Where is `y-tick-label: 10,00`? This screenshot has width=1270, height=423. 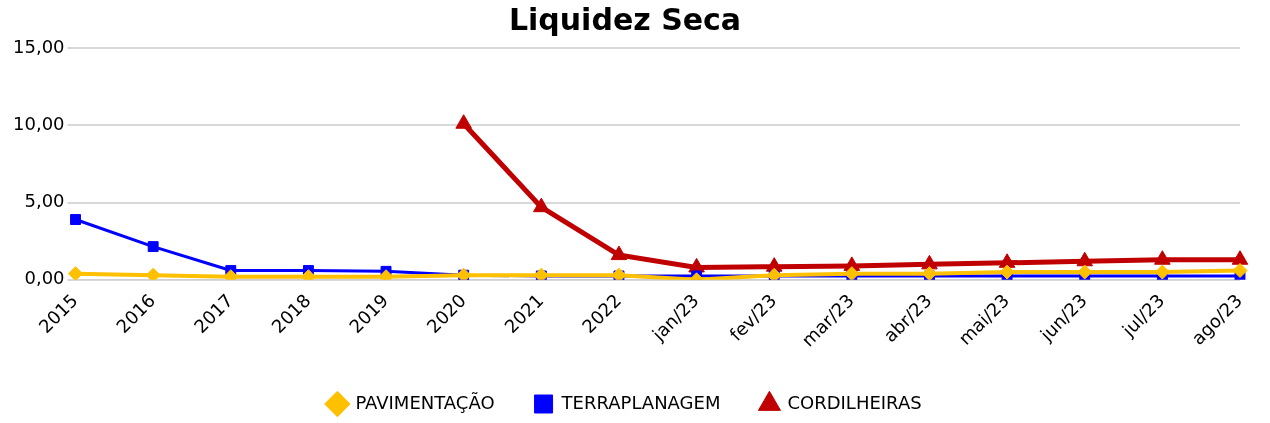 y-tick-label: 10,00 is located at coordinates (39, 123).